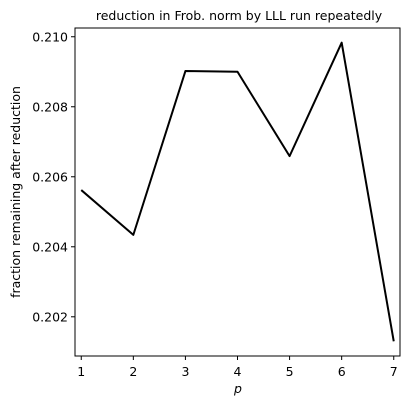  I want to click on y-tick-label: 0.204, so click(50, 246).